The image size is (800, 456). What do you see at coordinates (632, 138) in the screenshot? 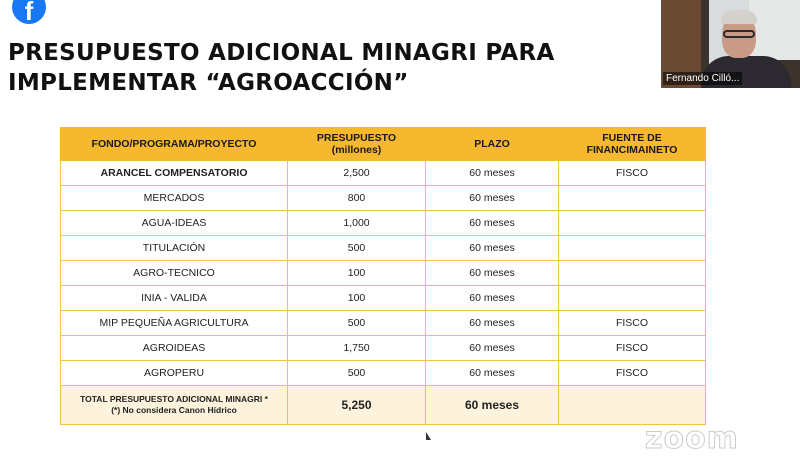
I see `header-fuente-line-1: FUENTE DE` at bounding box center [632, 138].